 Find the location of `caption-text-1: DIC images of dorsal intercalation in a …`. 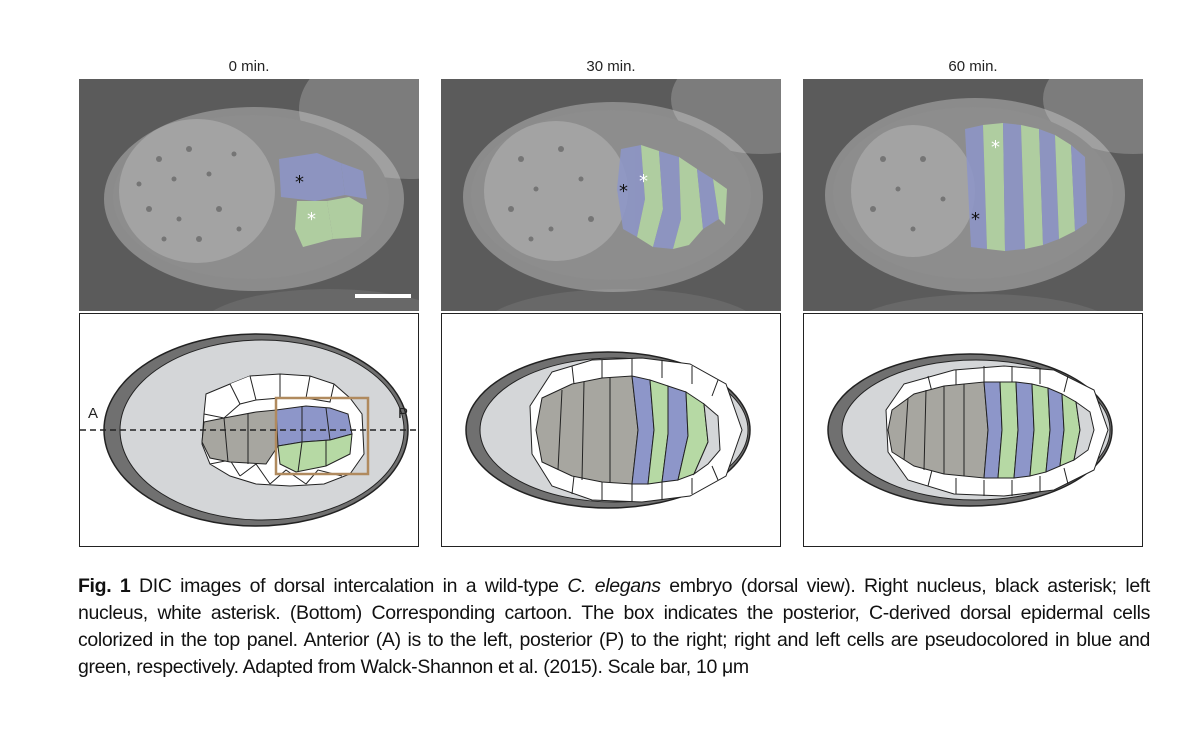

caption-text-1: DIC images of dorsal intercalation in a … is located at coordinates (349, 586).